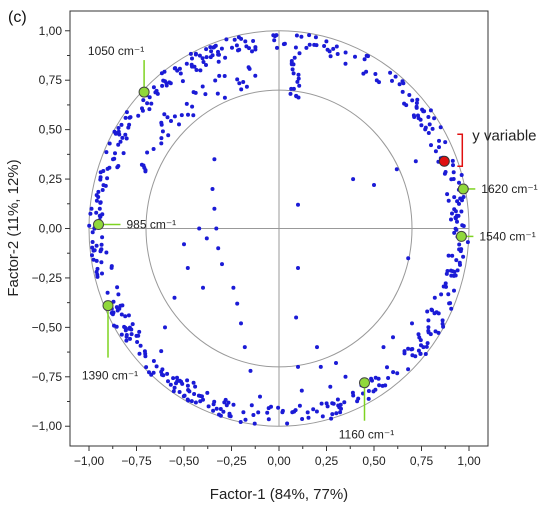 The width and height of the screenshot is (550, 511). What do you see at coordinates (47, 327) in the screenshot?
I see `y-tick-label: −0,50` at bounding box center [47, 327].